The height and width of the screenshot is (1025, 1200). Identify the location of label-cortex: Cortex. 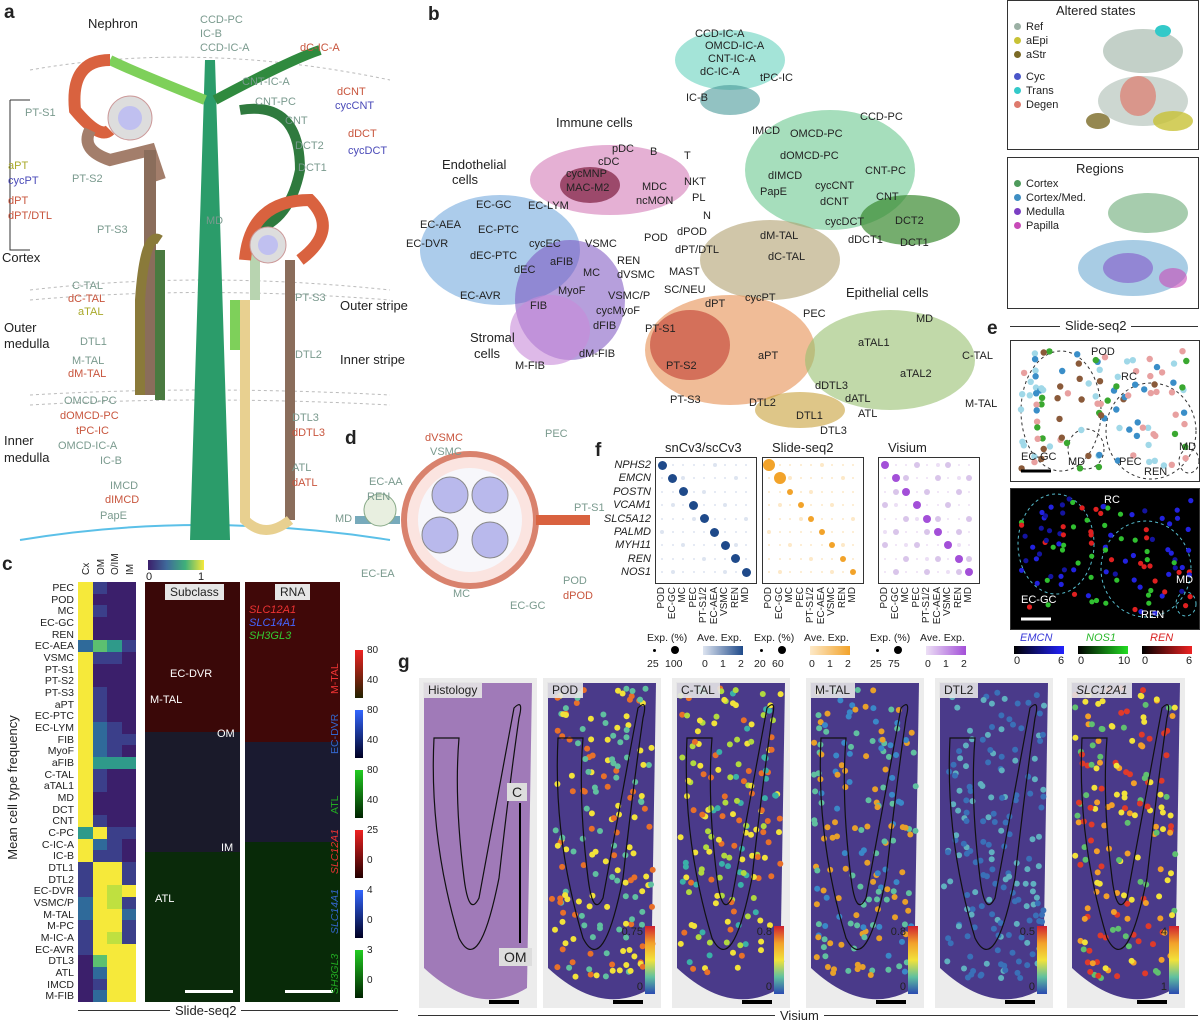
(21, 257).